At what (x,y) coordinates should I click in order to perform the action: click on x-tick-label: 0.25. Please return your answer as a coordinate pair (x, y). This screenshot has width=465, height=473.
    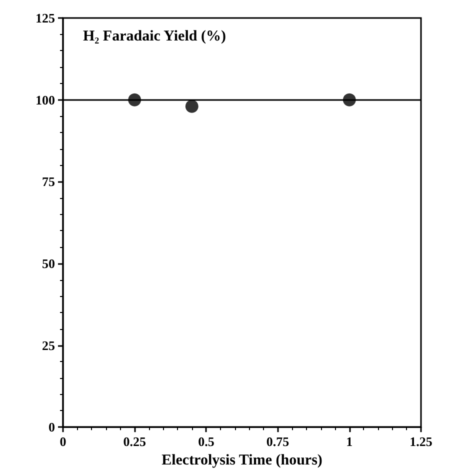
    Looking at the image, I should click on (134, 442).